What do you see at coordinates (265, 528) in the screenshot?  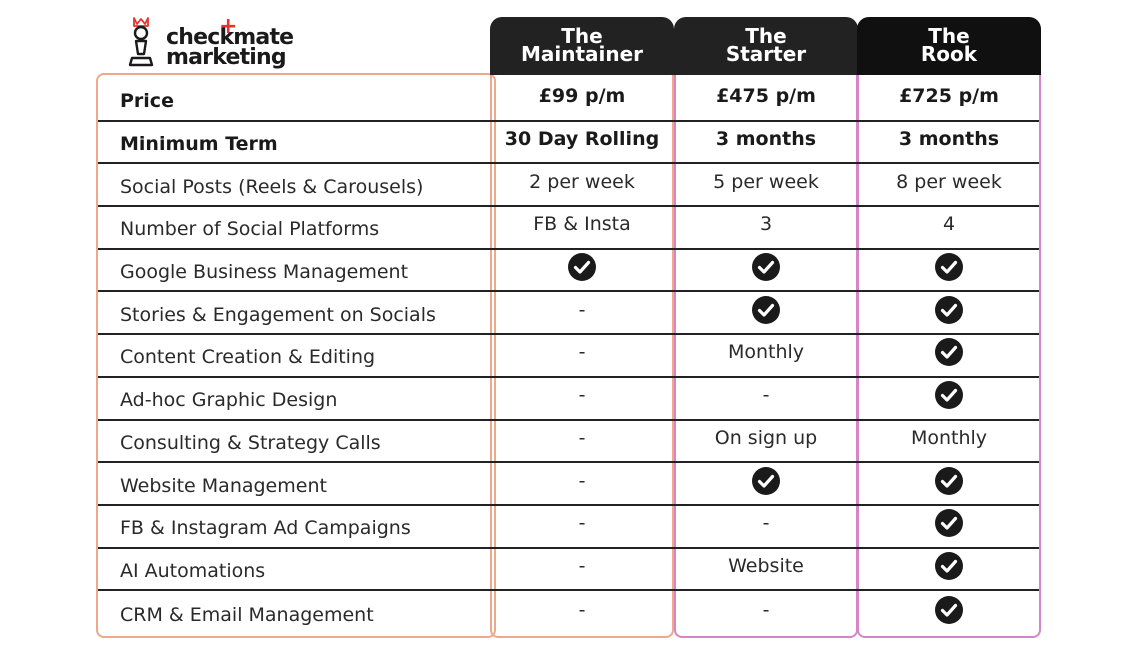 I see `feature-label: FB & Instagram Ad Campaigns` at bounding box center [265, 528].